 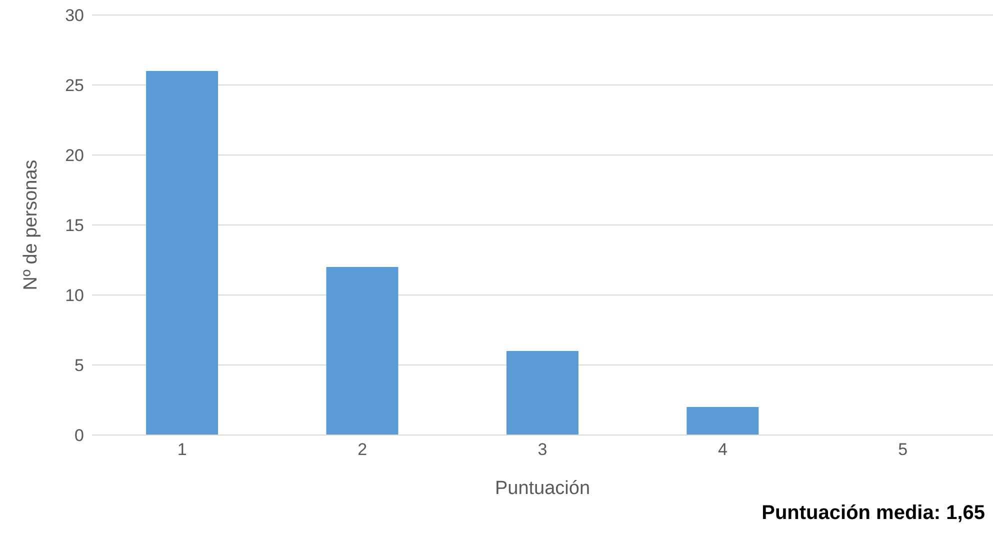 What do you see at coordinates (79, 436) in the screenshot?
I see `y-tick-label: 0` at bounding box center [79, 436].